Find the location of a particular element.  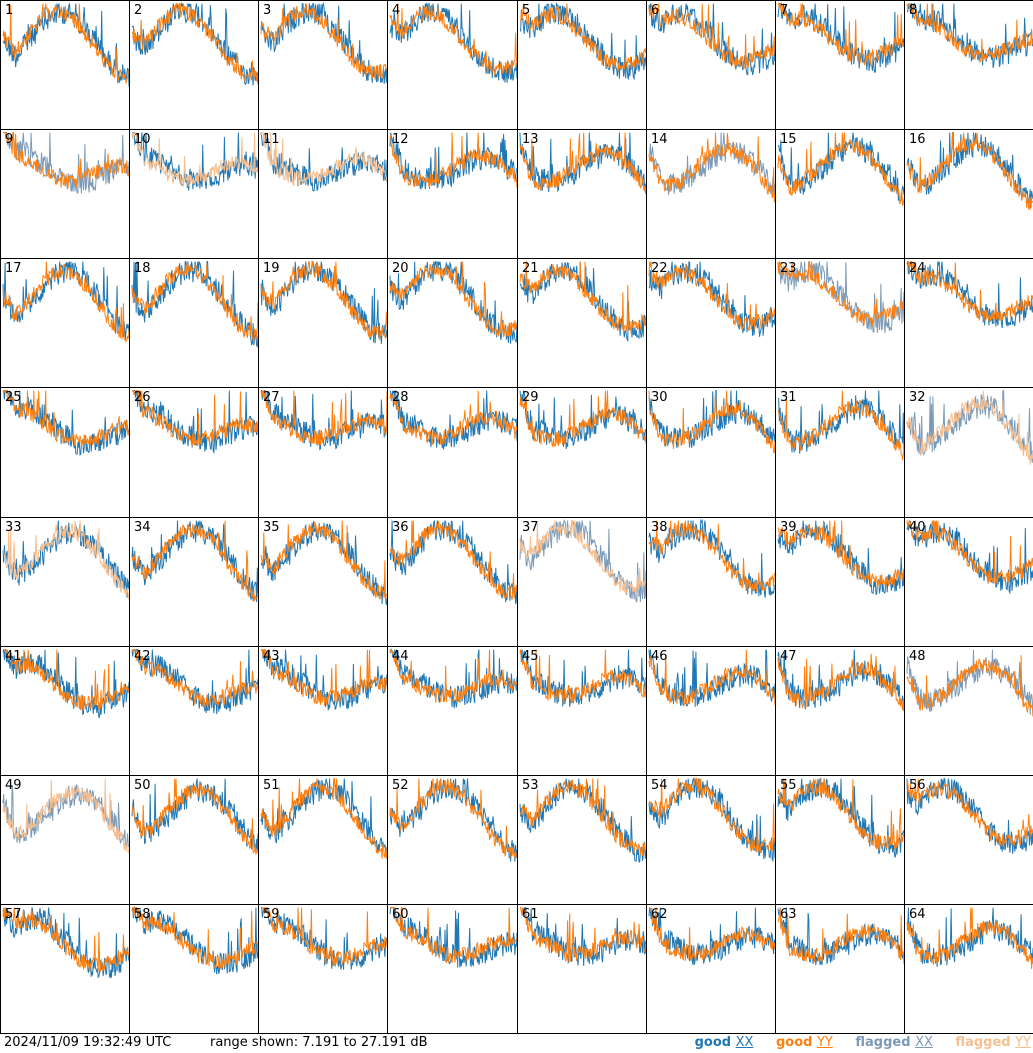

spectrum-tile-39: 39 is located at coordinates (840, 582).